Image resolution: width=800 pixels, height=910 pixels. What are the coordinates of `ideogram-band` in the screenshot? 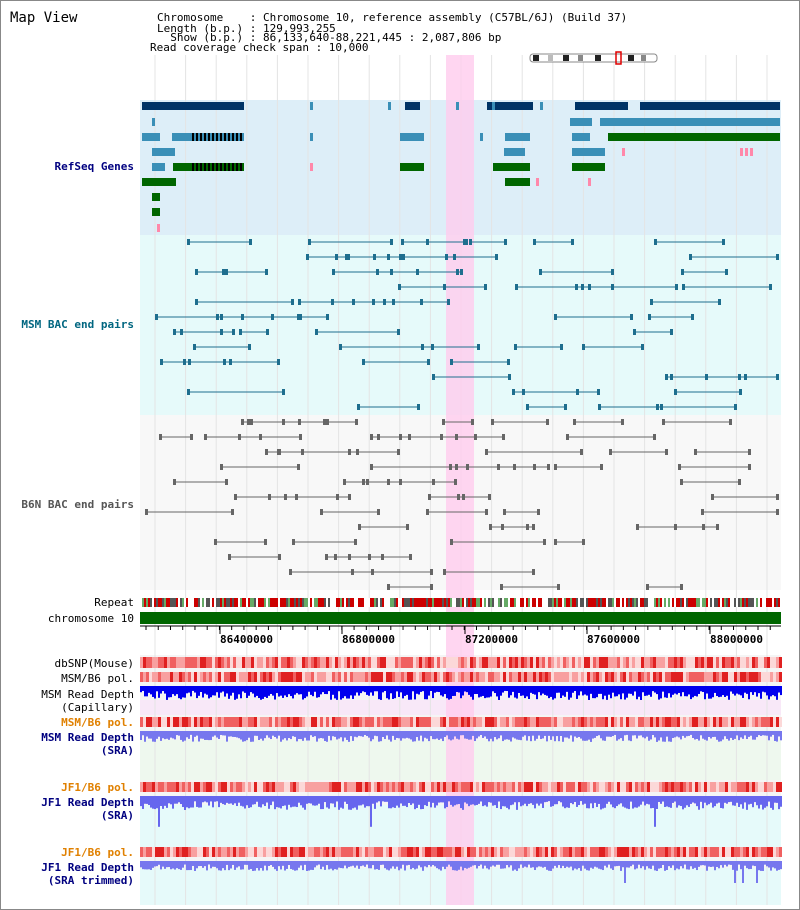 It's located at (566, 58).